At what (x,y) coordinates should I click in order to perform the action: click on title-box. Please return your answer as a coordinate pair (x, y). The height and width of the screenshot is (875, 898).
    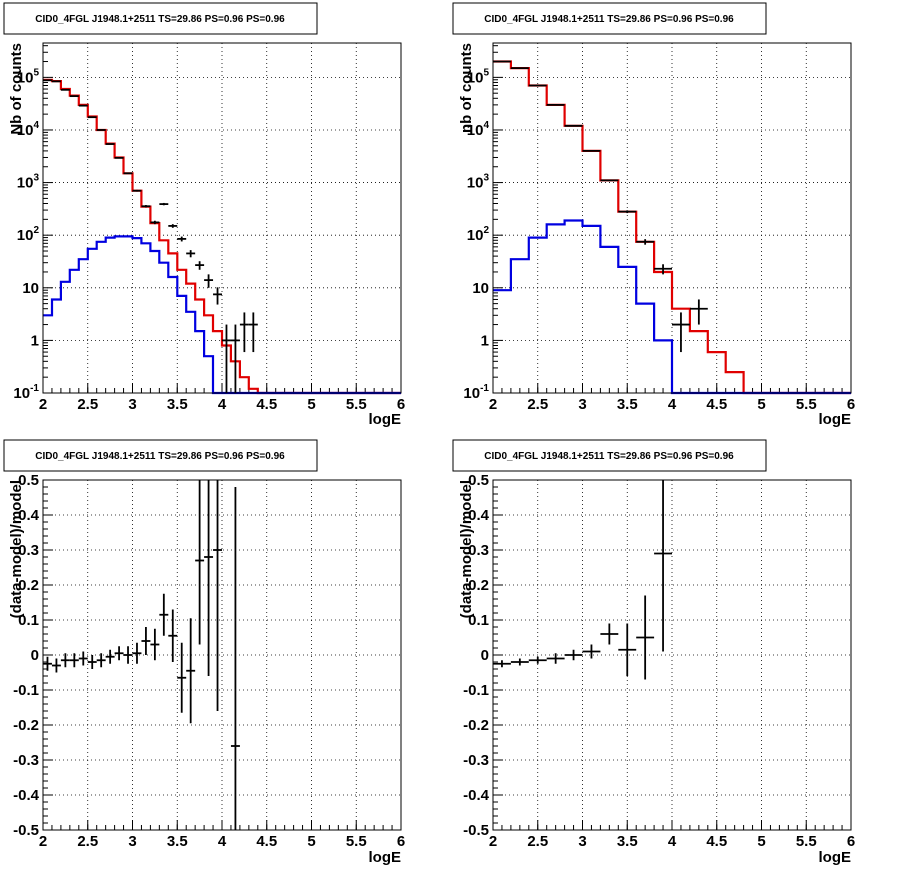
    Looking at the image, I should click on (609, 18).